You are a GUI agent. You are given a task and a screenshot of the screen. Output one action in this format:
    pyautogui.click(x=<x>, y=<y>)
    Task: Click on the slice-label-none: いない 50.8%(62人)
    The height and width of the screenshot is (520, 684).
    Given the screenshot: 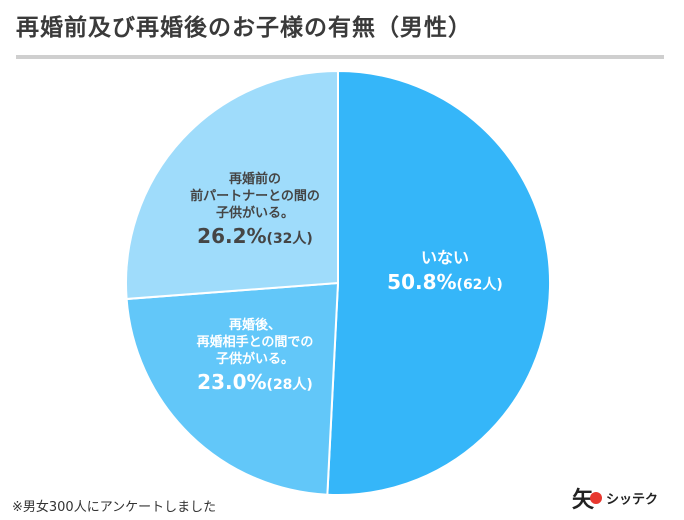 What is the action you would take?
    pyautogui.click(x=445, y=271)
    